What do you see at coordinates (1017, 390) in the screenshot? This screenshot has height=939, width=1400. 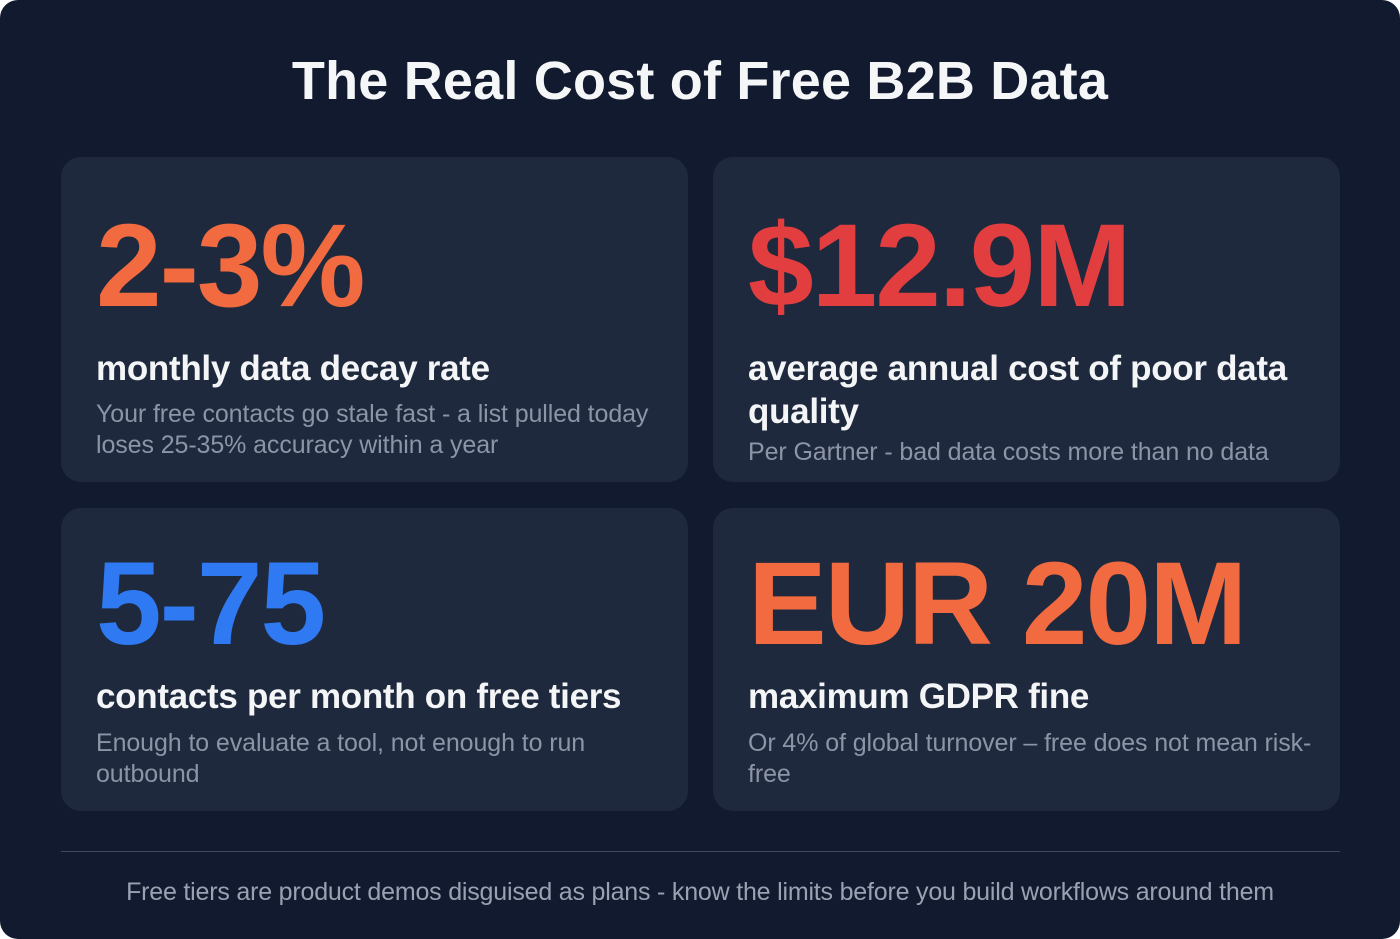 I see `stat-label: average annual cost of poor data quality` at bounding box center [1017, 390].